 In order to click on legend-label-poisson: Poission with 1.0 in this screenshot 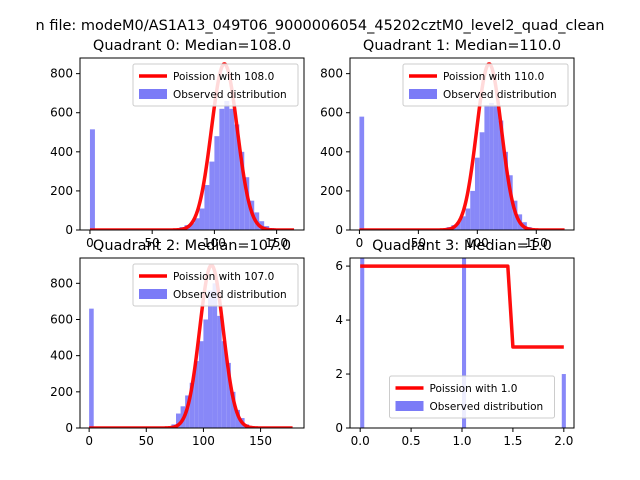, I will do `click(474, 389)`.